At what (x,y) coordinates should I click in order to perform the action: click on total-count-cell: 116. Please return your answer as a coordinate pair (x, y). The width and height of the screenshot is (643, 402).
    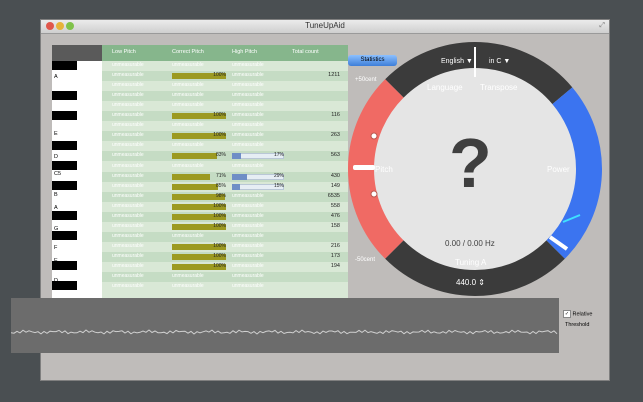
    Looking at the image, I should click on (335, 115).